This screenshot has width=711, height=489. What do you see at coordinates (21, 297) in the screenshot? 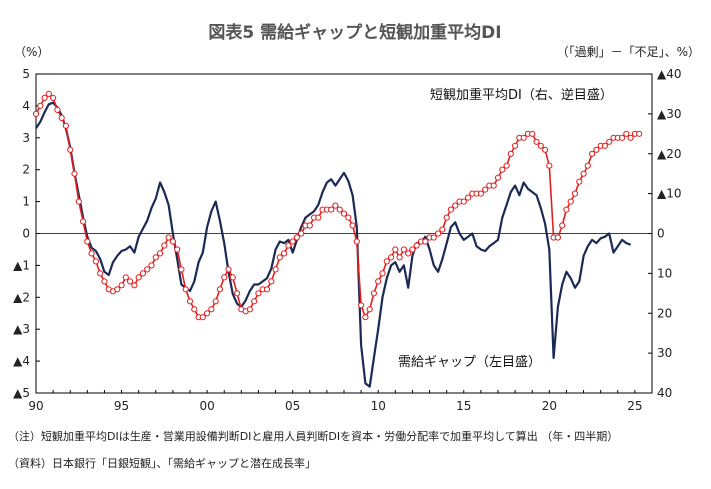
I see `left-tick-label: ▲2` at bounding box center [21, 297].